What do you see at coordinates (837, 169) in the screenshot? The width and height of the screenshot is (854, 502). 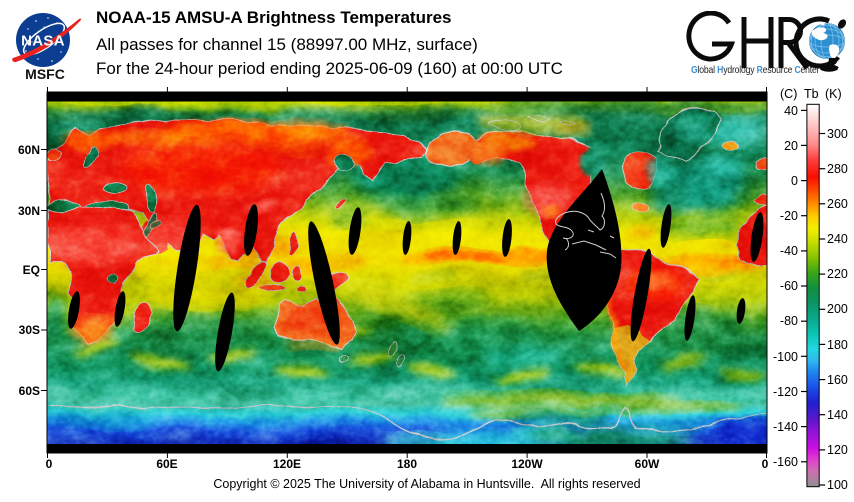 I see `svg-text: 280` at bounding box center [837, 169].